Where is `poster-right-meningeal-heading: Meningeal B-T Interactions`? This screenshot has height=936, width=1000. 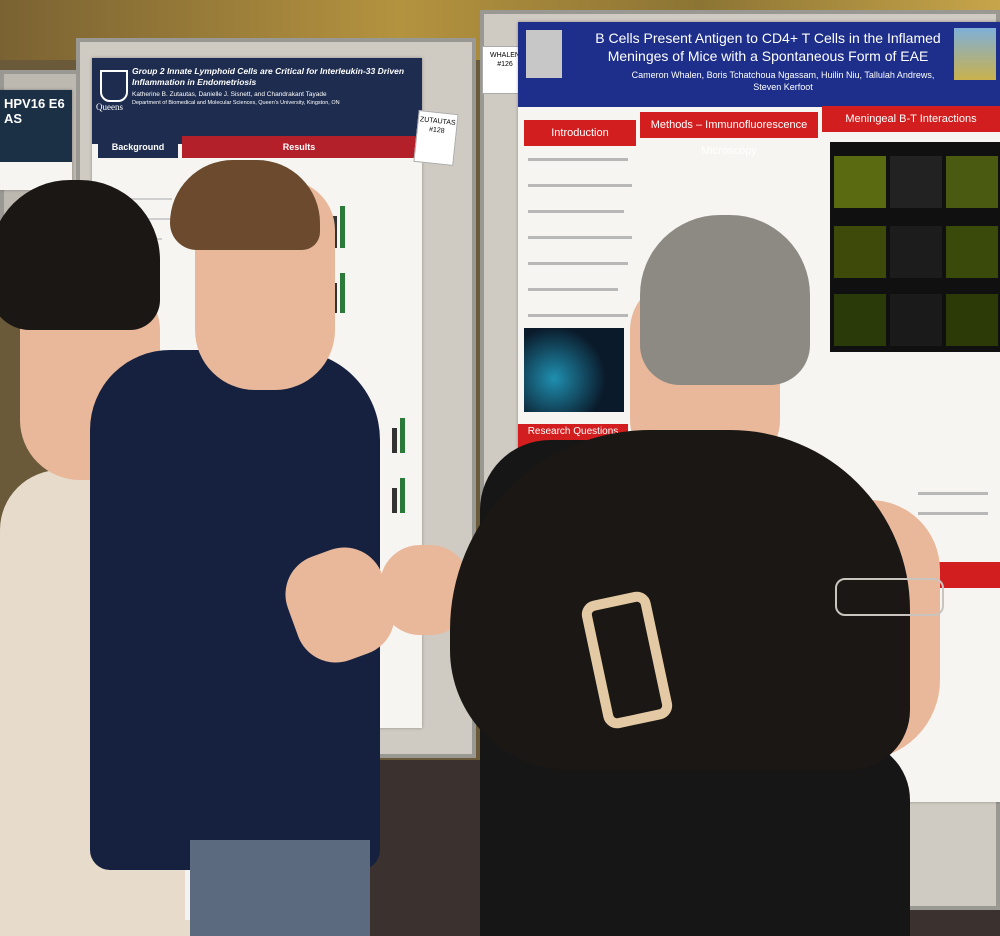 poster-right-meningeal-heading: Meningeal B-T Interactions is located at coordinates (911, 119).